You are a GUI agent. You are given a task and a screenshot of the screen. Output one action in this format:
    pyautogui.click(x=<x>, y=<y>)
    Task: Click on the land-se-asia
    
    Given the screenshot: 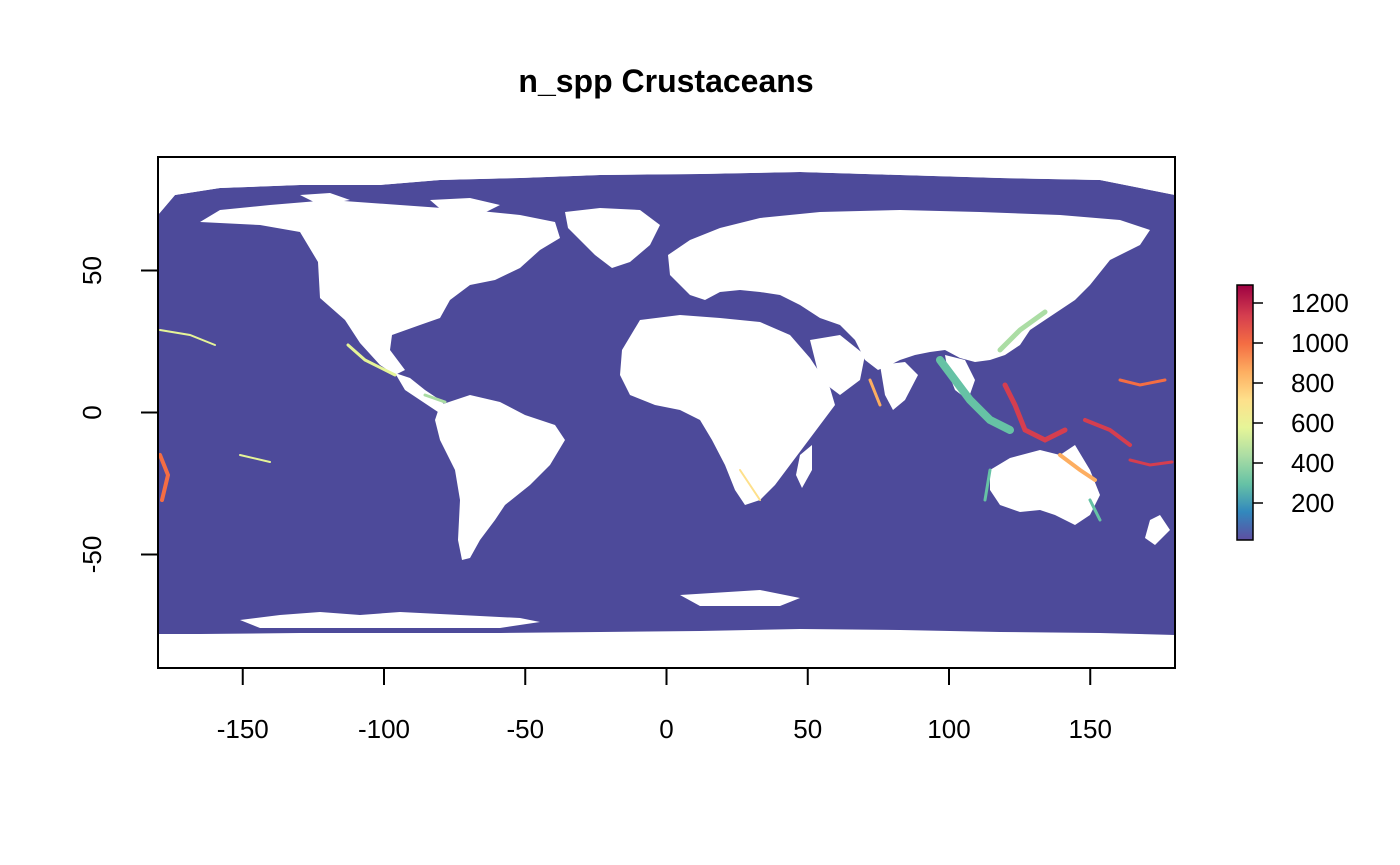 What is the action you would take?
    pyautogui.click(x=960, y=377)
    